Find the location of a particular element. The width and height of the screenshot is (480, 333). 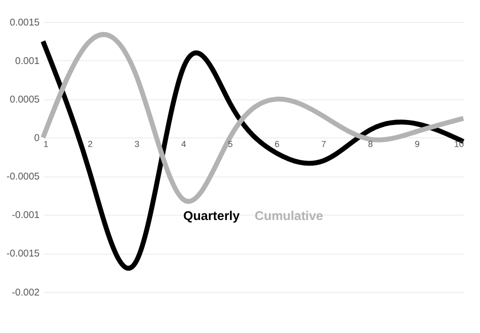

x-tick-label: 10 is located at coordinates (459, 143).